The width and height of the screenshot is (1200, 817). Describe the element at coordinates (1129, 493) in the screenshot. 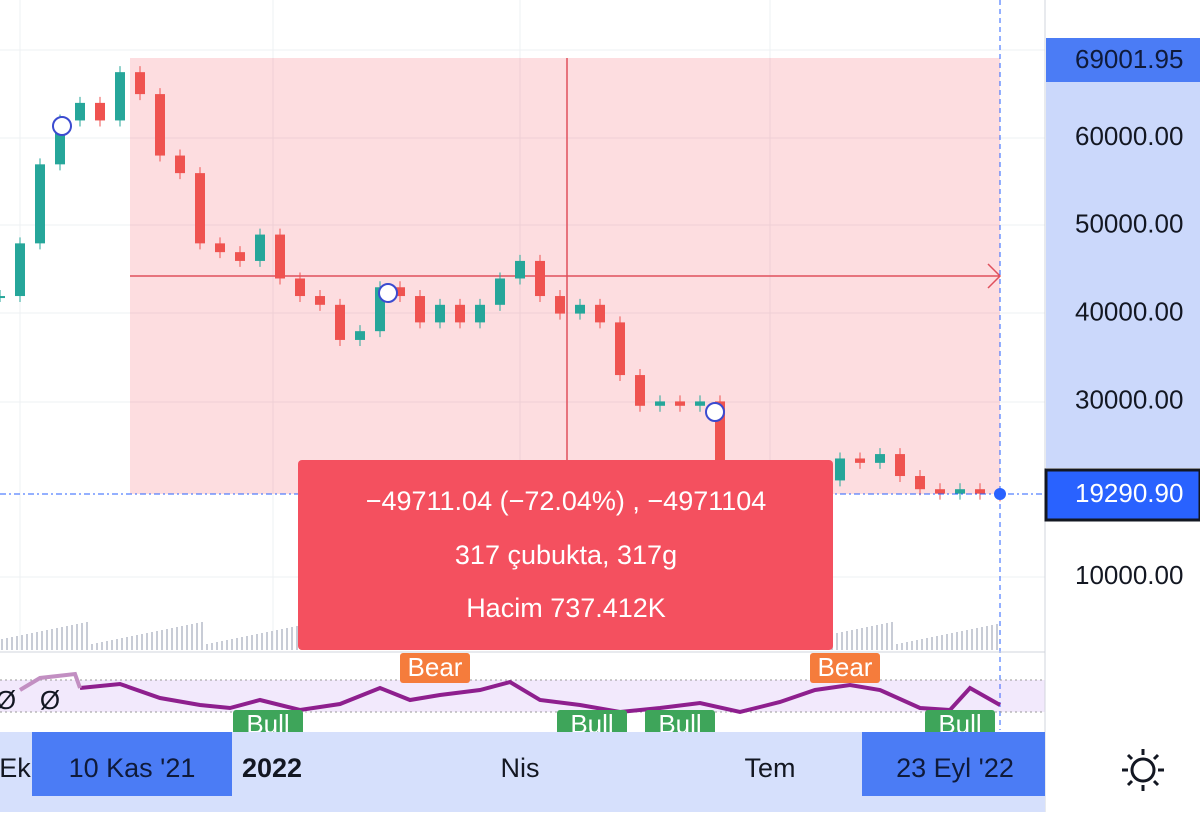

I see `current-label: 19290.90` at that location.